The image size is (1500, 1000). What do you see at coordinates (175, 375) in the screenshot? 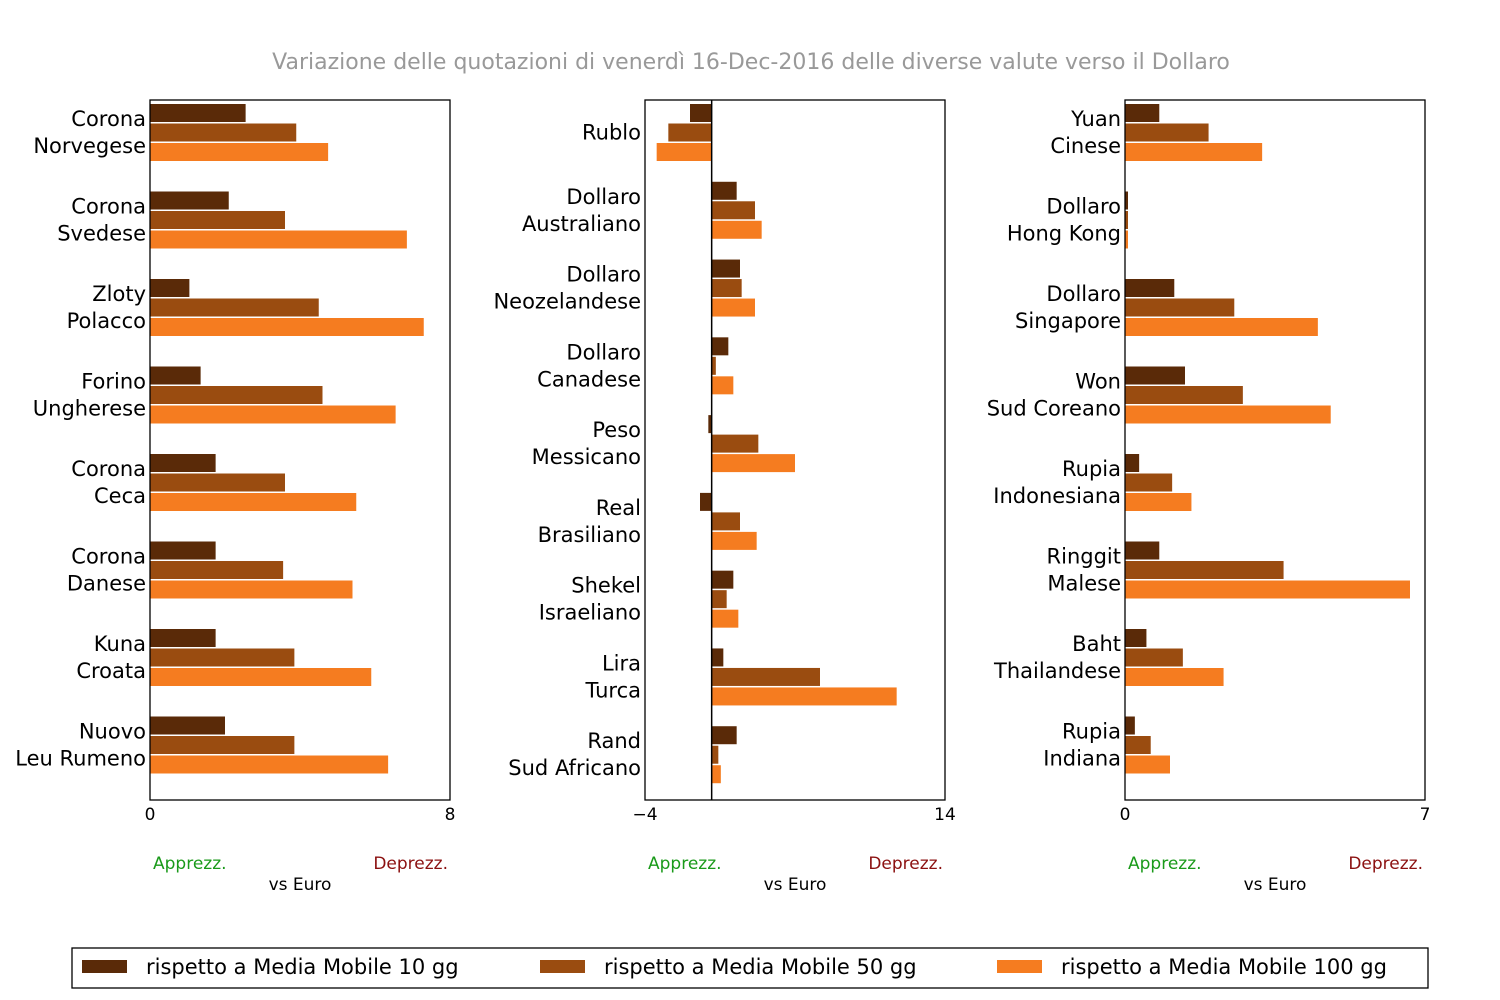
I see `bar-1-4-s1` at bounding box center [175, 375].